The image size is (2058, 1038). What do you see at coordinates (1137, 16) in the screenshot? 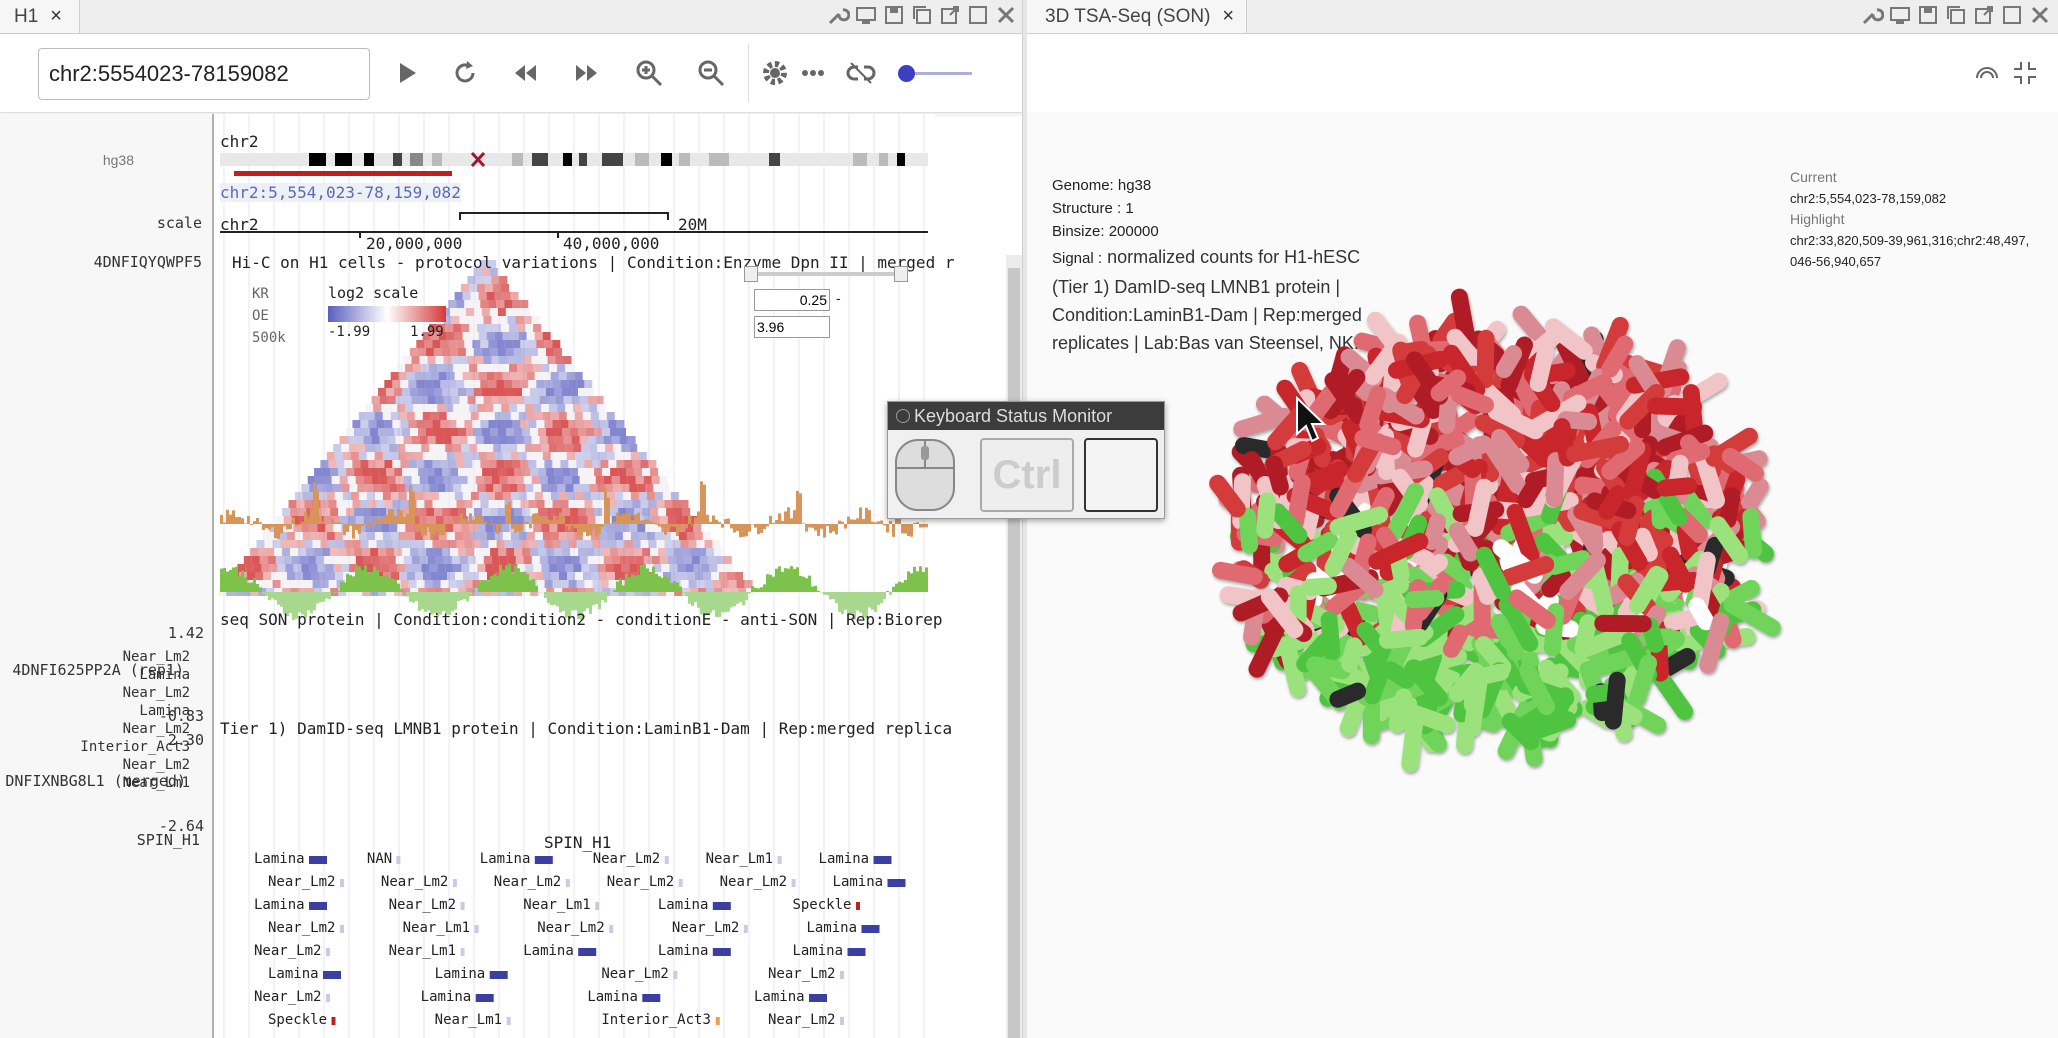
I see `tab-3d-tsa-seq: 3D TSA-Seq (SON) ×` at bounding box center [1137, 16].